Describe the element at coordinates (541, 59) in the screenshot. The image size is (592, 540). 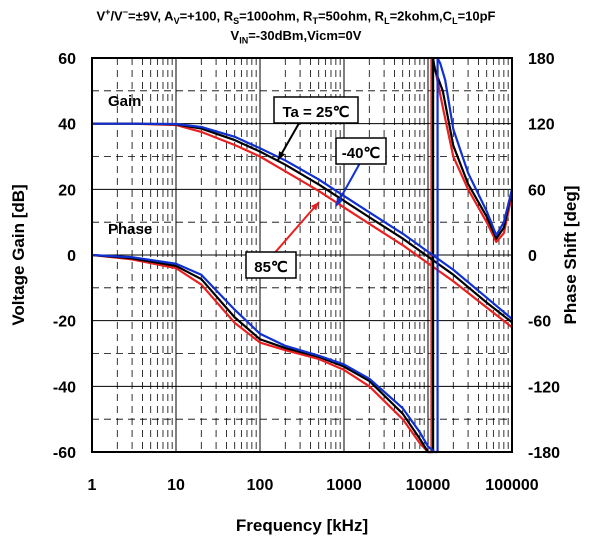
I see `y-right-tick-label: 180` at that location.